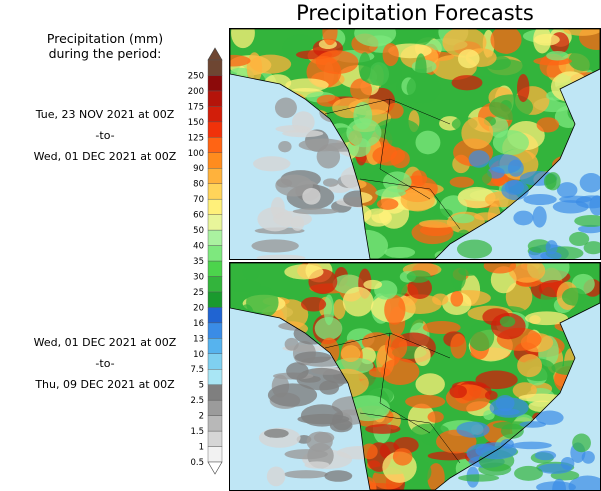 The height and width of the screenshot is (491, 601). Describe the element at coordinates (196, 138) in the screenshot. I see `colorbar-tick-label: 125` at that location.